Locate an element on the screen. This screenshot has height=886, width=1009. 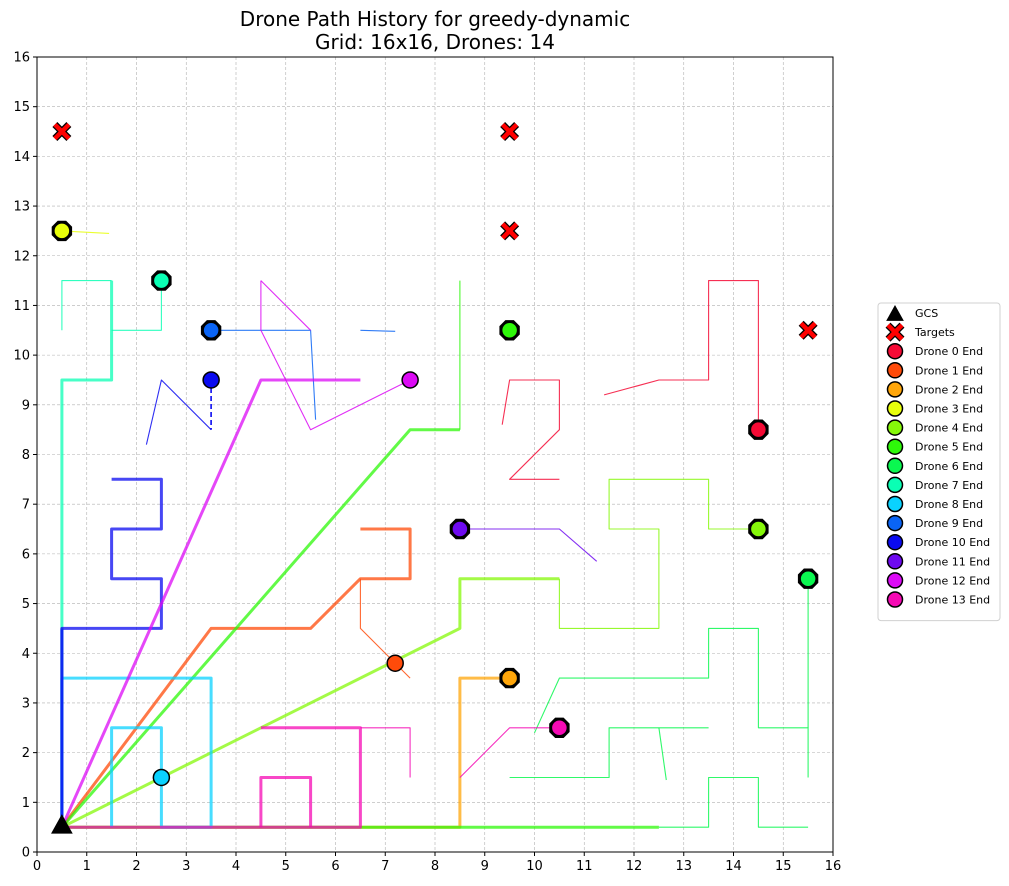
legend-drone-7-label: Drone 7 End is located at coordinates (949, 485).